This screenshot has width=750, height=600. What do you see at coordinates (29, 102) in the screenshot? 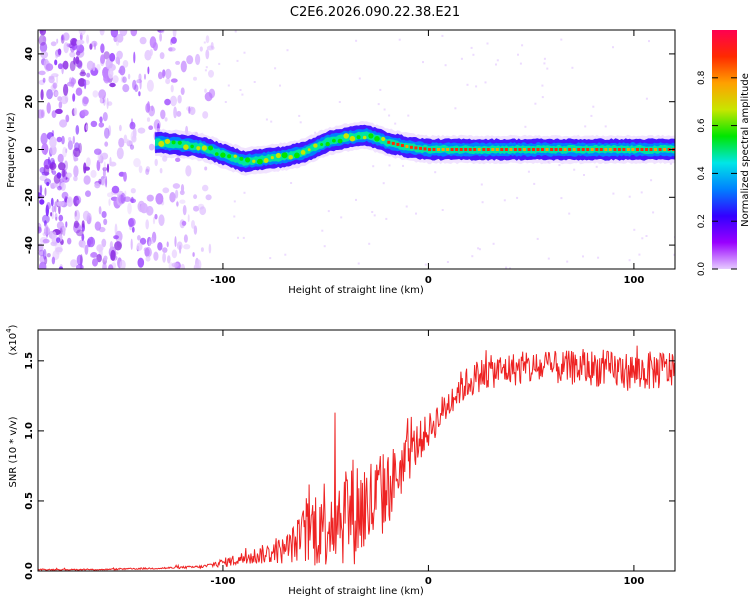
I see `spectrogram-ytick-label: 20` at bounding box center [29, 102].